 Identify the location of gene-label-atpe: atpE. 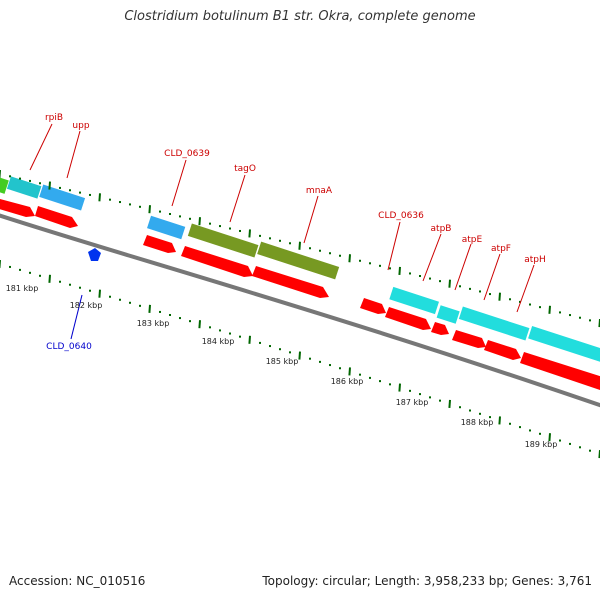
(472, 240).